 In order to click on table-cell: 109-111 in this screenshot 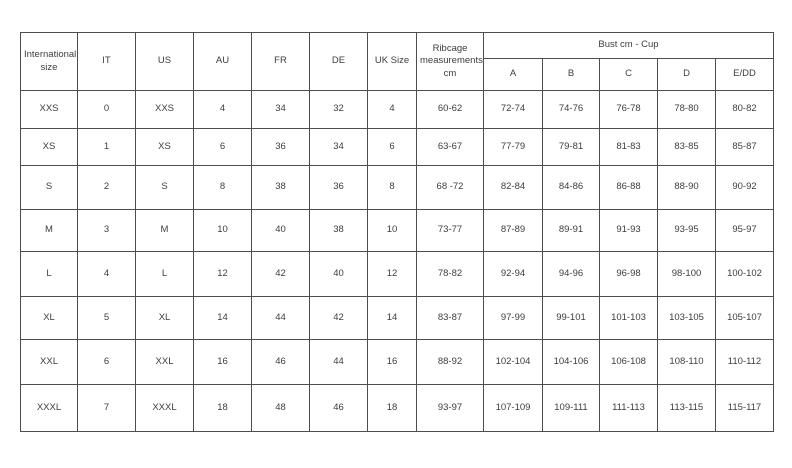, I will do `click(571, 408)`.